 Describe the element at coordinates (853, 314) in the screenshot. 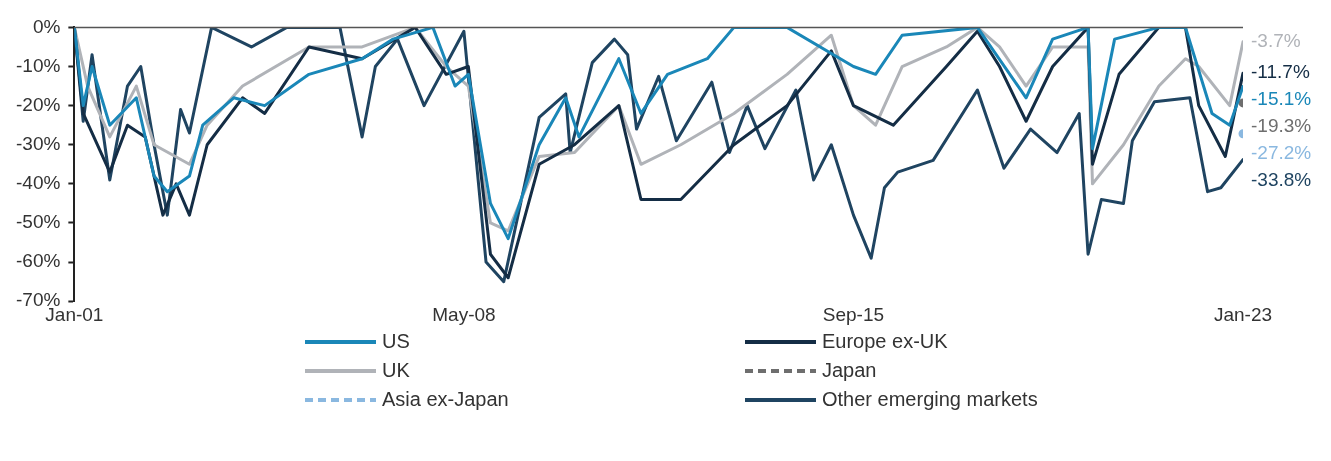

I see `x-tick-label: Sep-15` at that location.